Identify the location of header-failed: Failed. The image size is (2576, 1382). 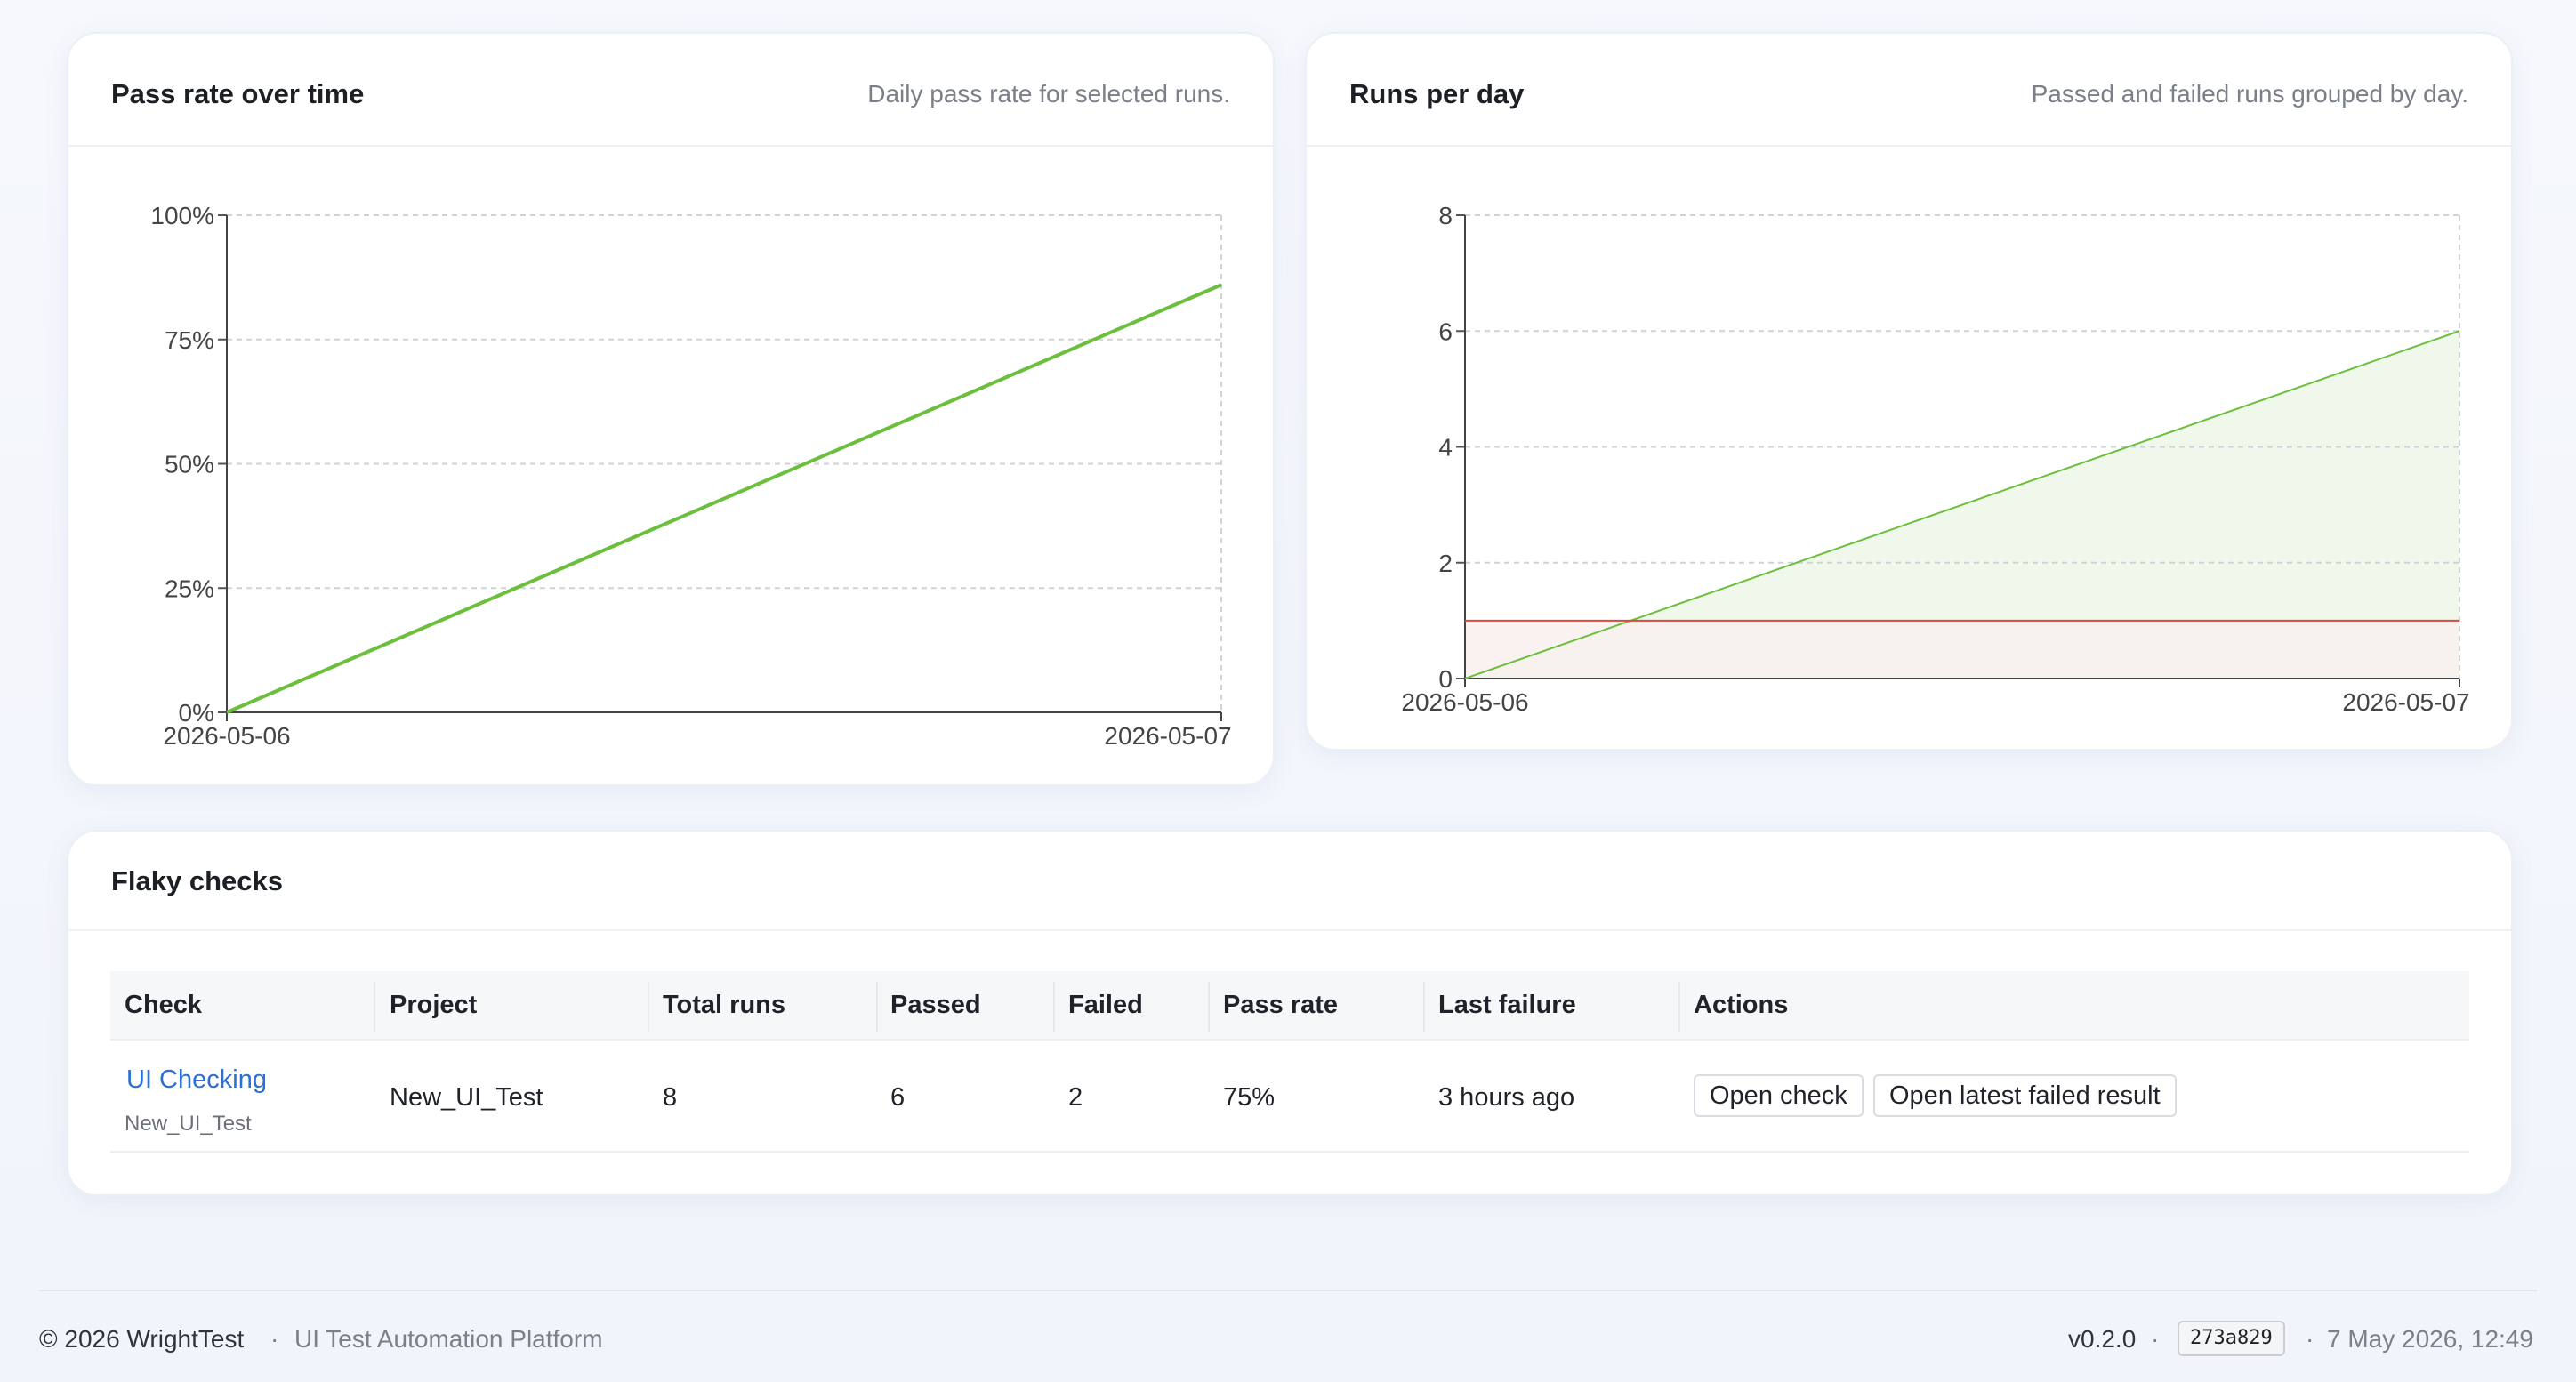
(1105, 1005).